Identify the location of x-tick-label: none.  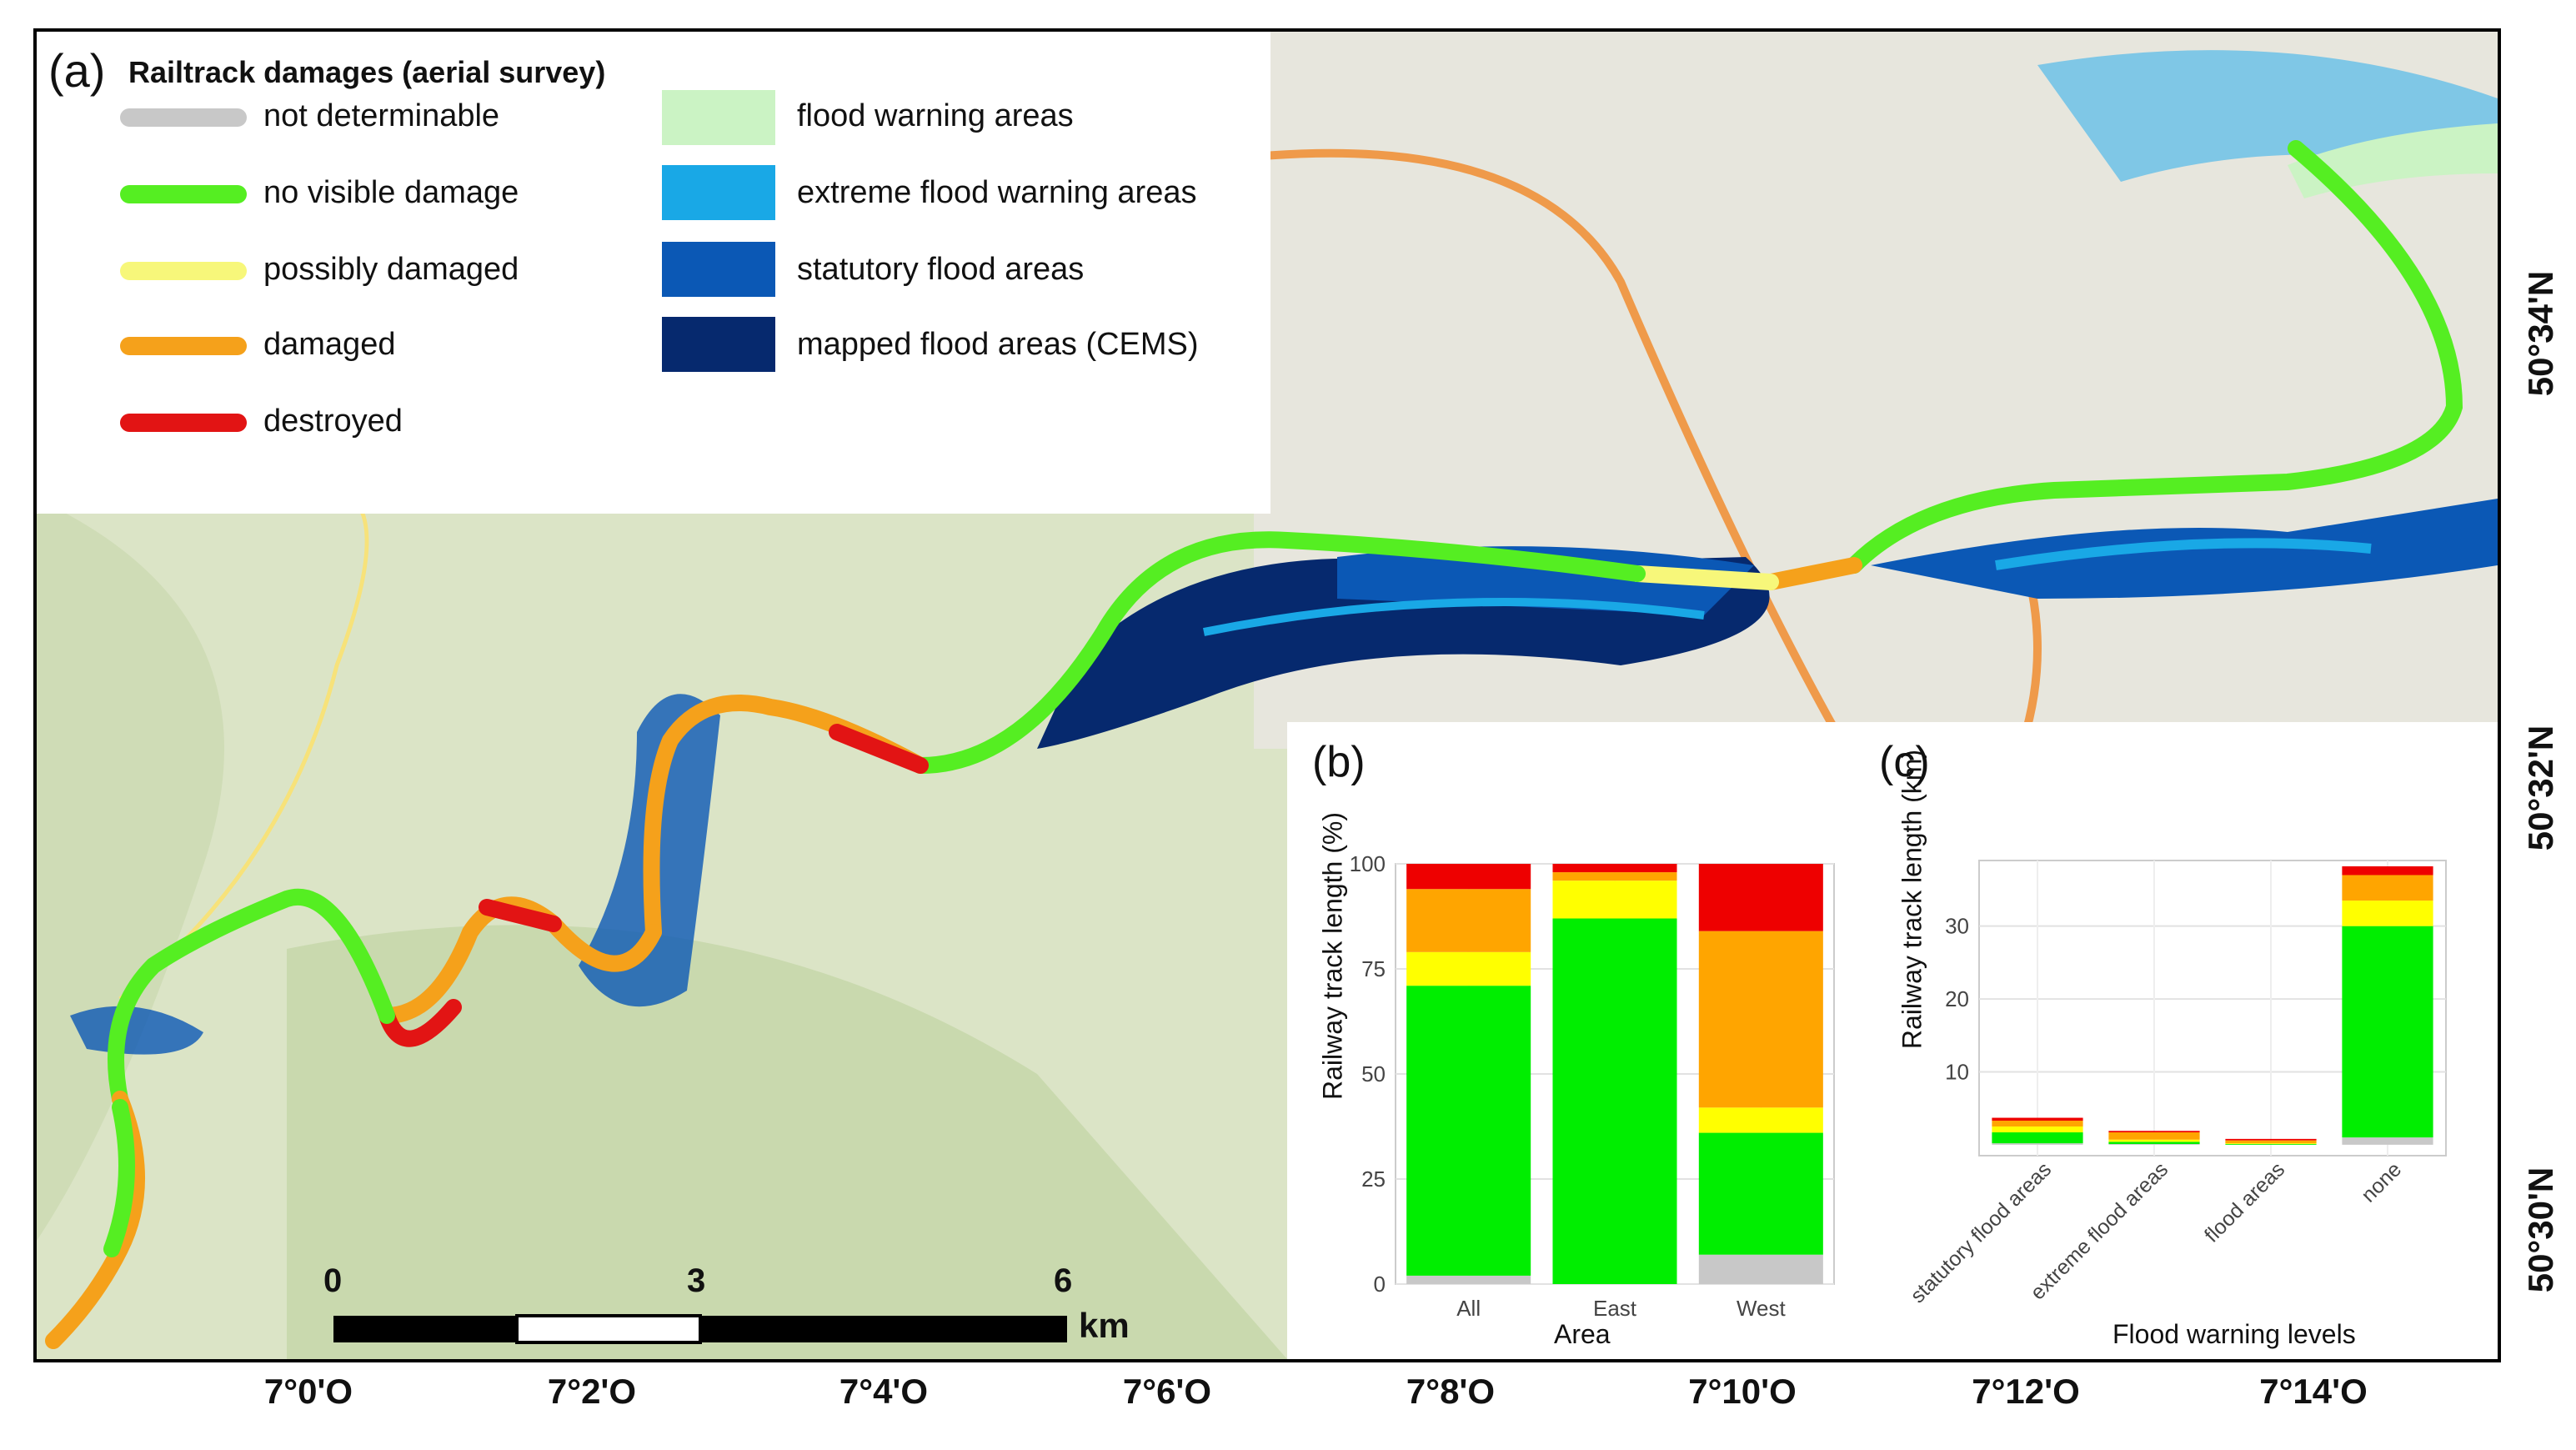
(2381, 1182).